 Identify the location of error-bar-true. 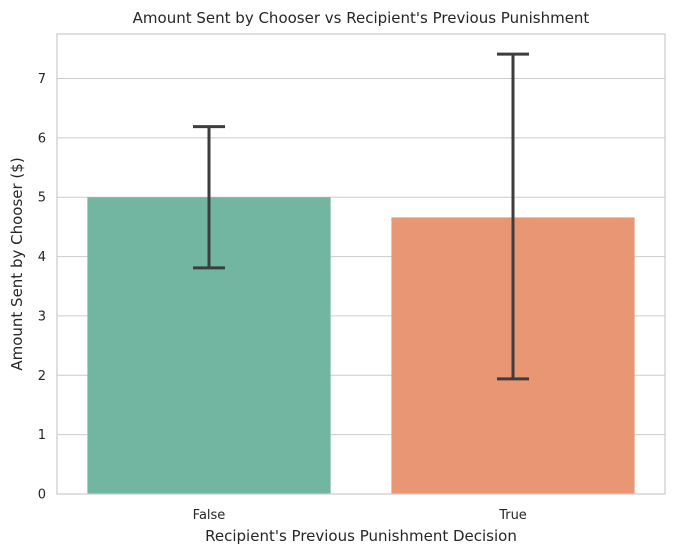
(513, 216).